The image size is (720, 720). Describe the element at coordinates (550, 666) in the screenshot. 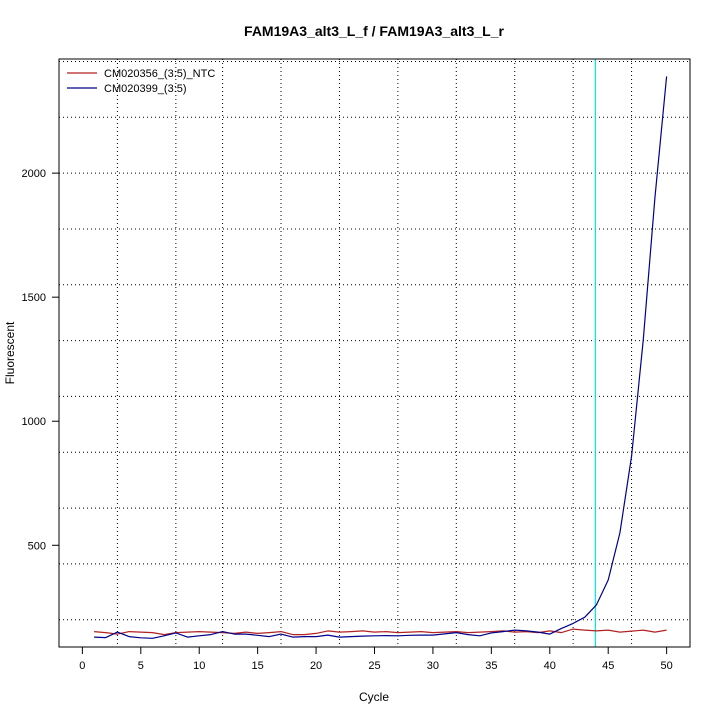

I see `x-tick-label: 40` at that location.